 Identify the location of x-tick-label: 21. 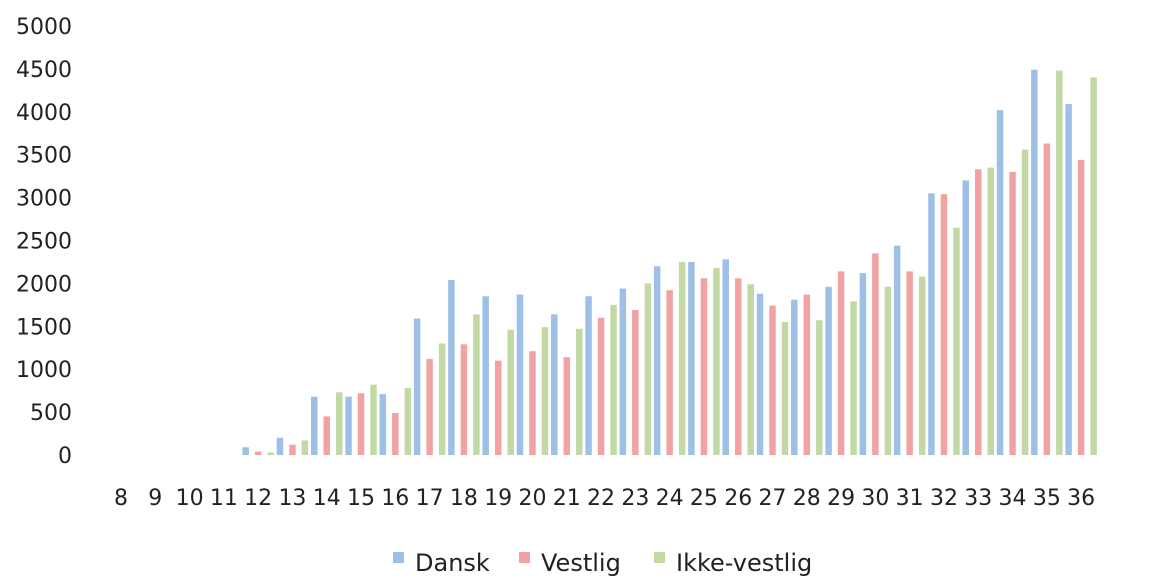
(567, 498).